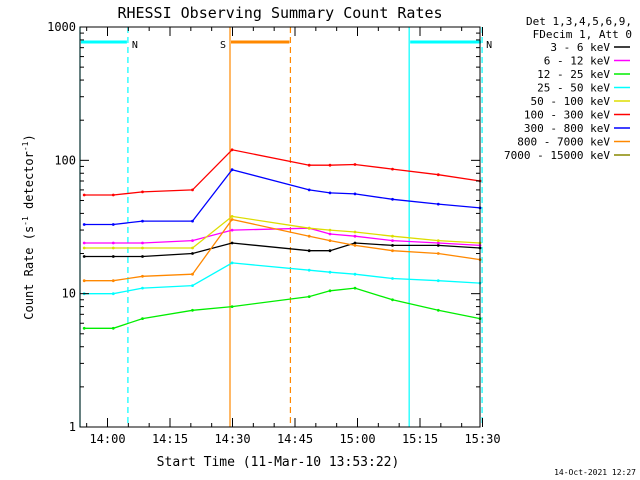  I want to click on x-tick-label-1: 14:15, so click(170, 439).